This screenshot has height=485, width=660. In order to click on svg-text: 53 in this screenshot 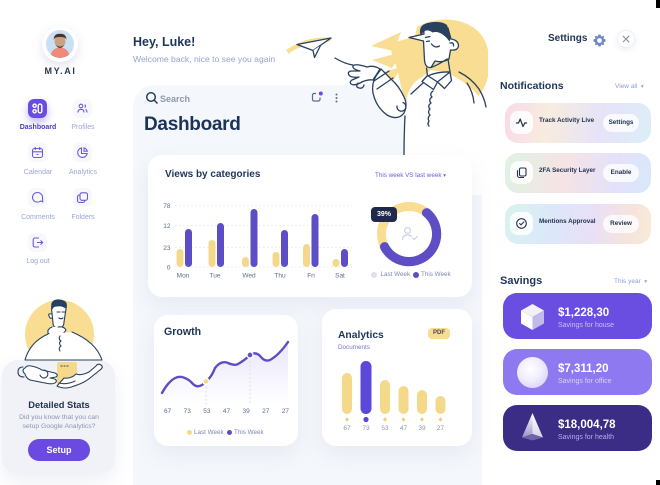, I will do `click(385, 428)`.